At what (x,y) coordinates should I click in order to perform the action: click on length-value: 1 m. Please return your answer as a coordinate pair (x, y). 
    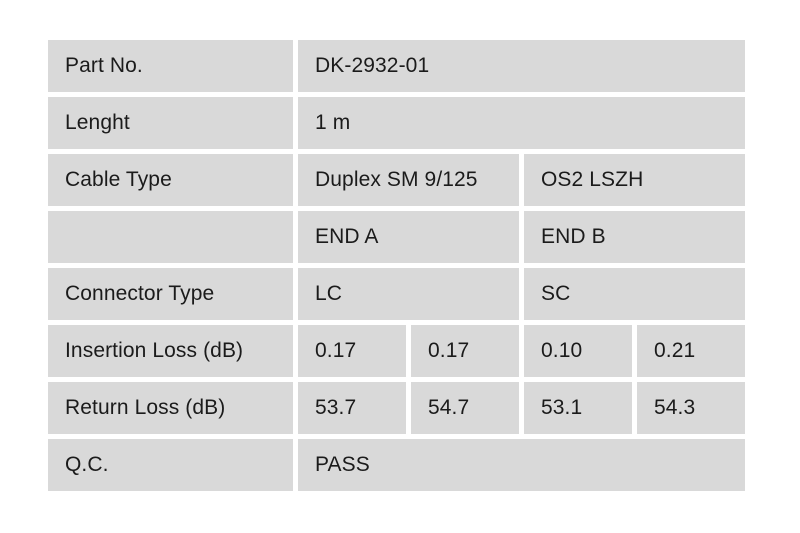
    Looking at the image, I should click on (521, 123).